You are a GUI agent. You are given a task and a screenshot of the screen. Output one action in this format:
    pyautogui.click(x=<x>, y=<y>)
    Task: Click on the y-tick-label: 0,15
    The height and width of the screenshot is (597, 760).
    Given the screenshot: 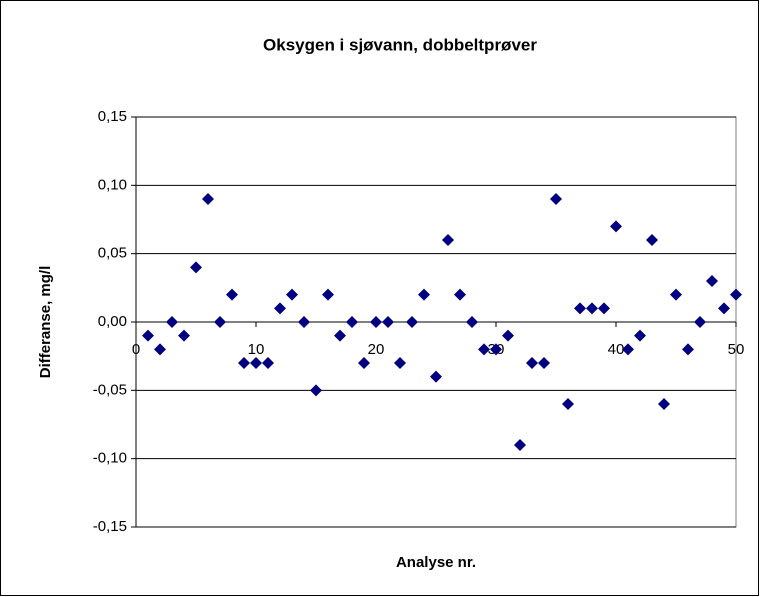 What is the action you would take?
    pyautogui.click(x=112, y=116)
    